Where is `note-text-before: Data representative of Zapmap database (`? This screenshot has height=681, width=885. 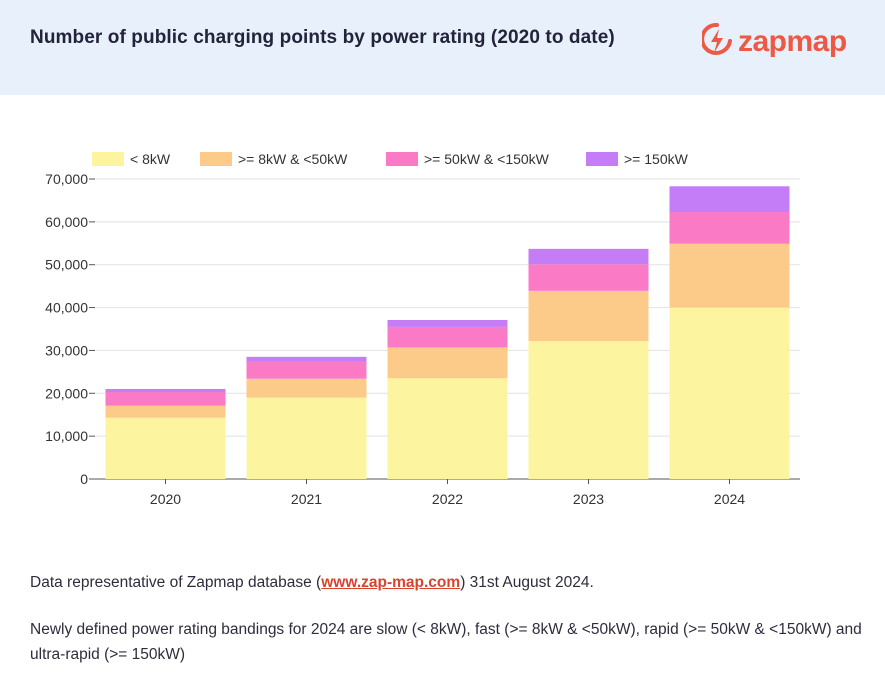 note-text-before: Data representative of Zapmap database ( is located at coordinates (176, 582).